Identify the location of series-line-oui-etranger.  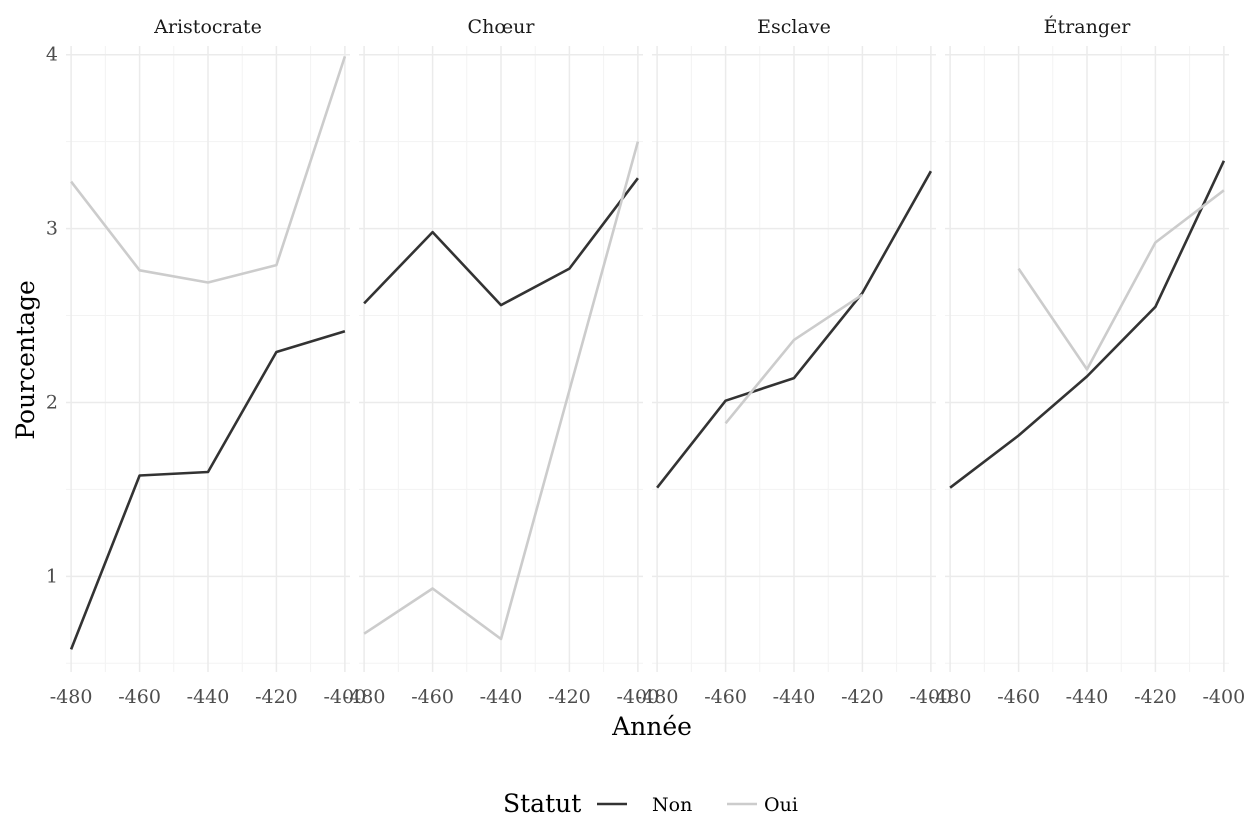
(1121, 280).